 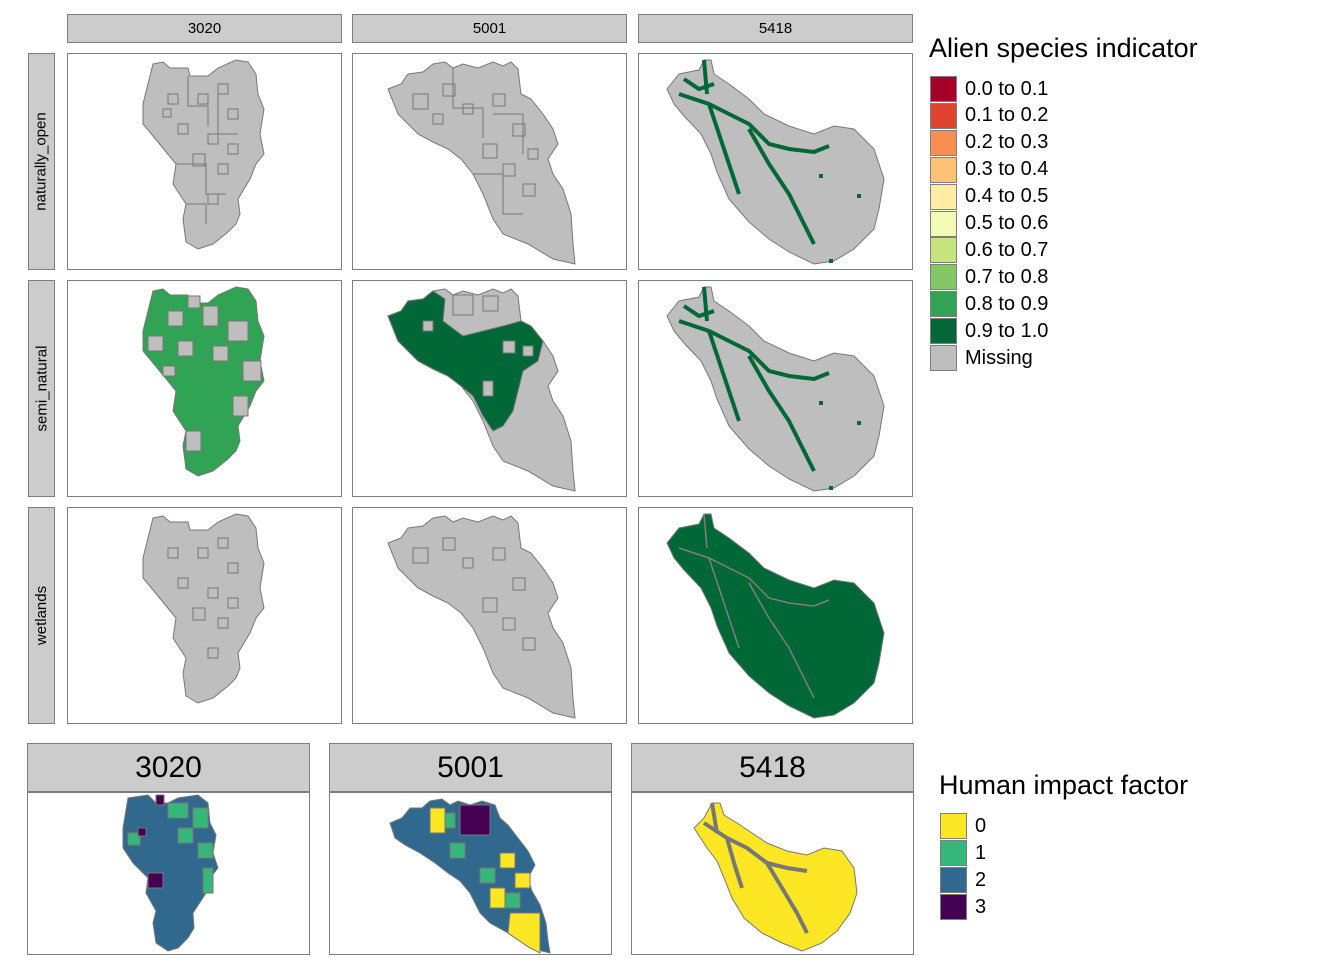 I want to click on legend-alien-item: 0.3 to 0.4, so click(x=989, y=169).